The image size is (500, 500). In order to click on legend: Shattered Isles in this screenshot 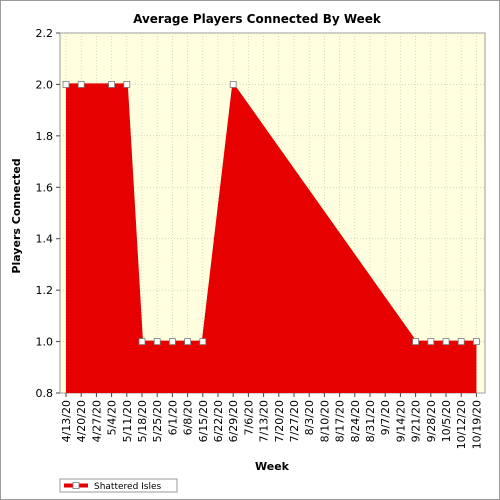, I will do `click(118, 485)`.